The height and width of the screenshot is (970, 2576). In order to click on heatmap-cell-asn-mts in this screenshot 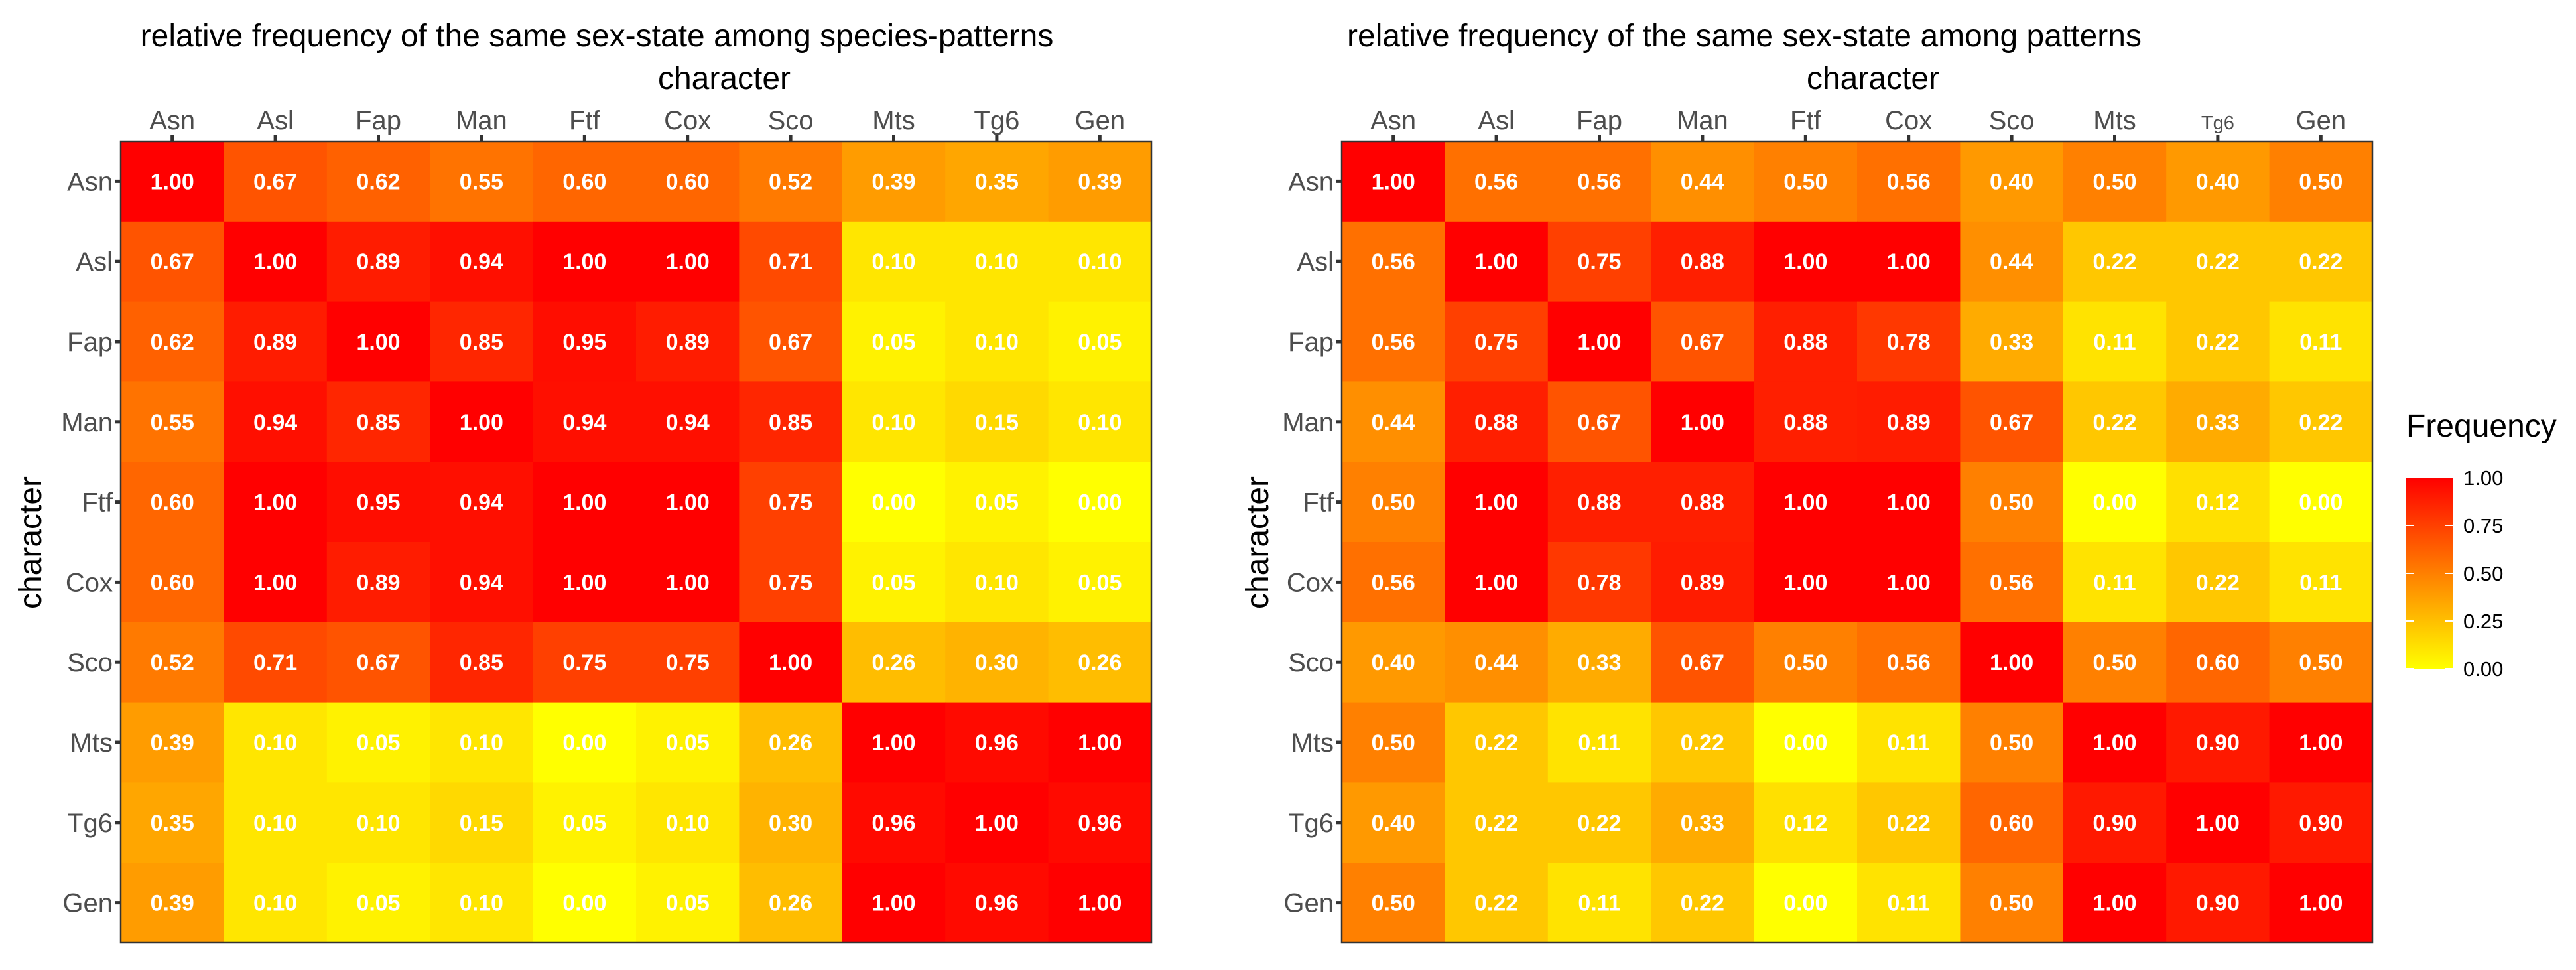, I will do `click(894, 181)`.